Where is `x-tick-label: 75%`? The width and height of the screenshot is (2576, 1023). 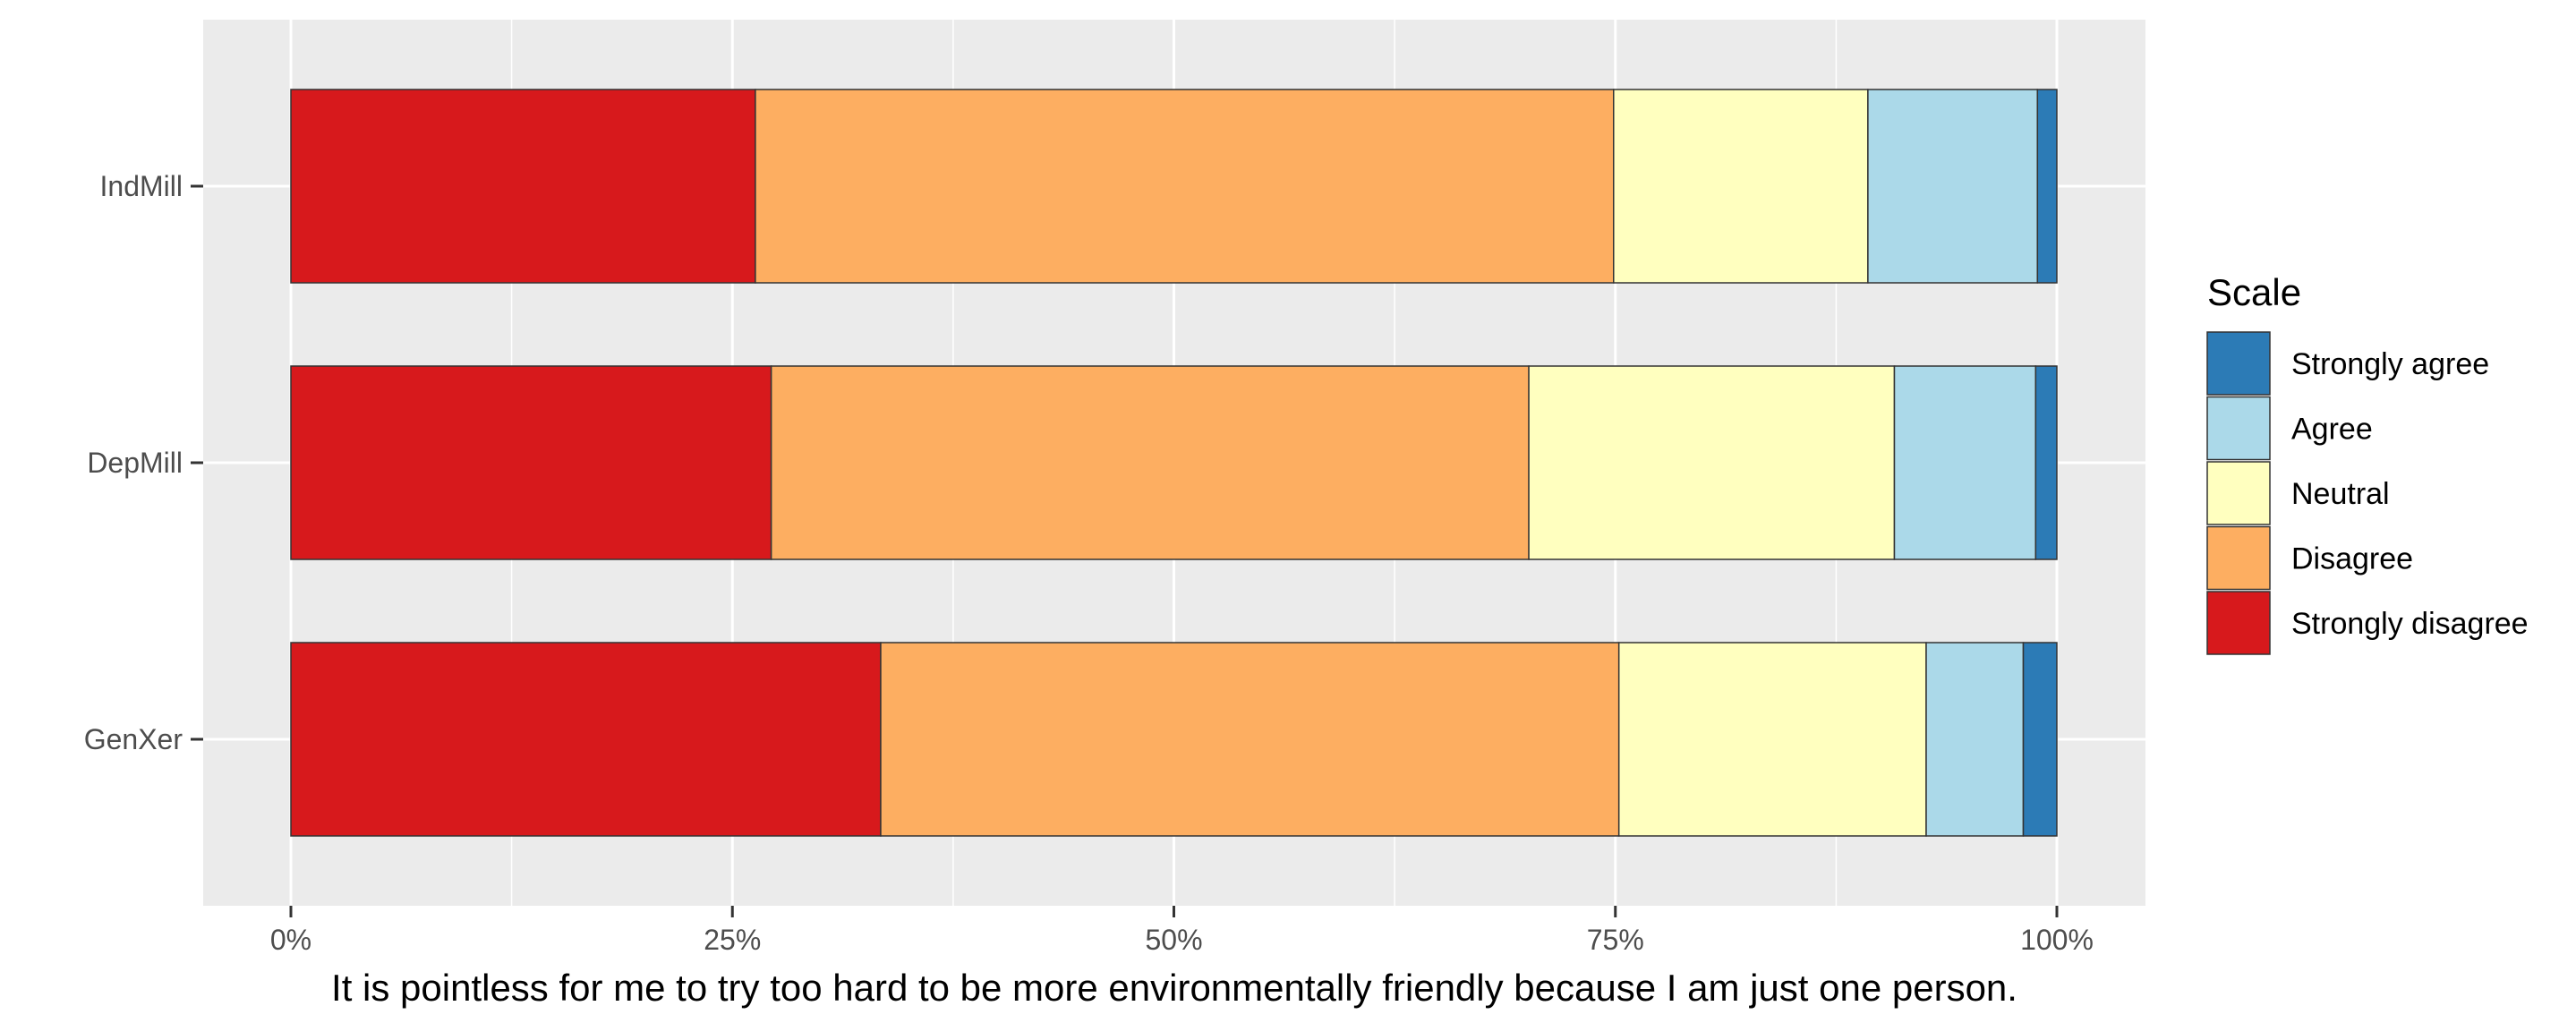
x-tick-label: 75% is located at coordinates (1615, 940).